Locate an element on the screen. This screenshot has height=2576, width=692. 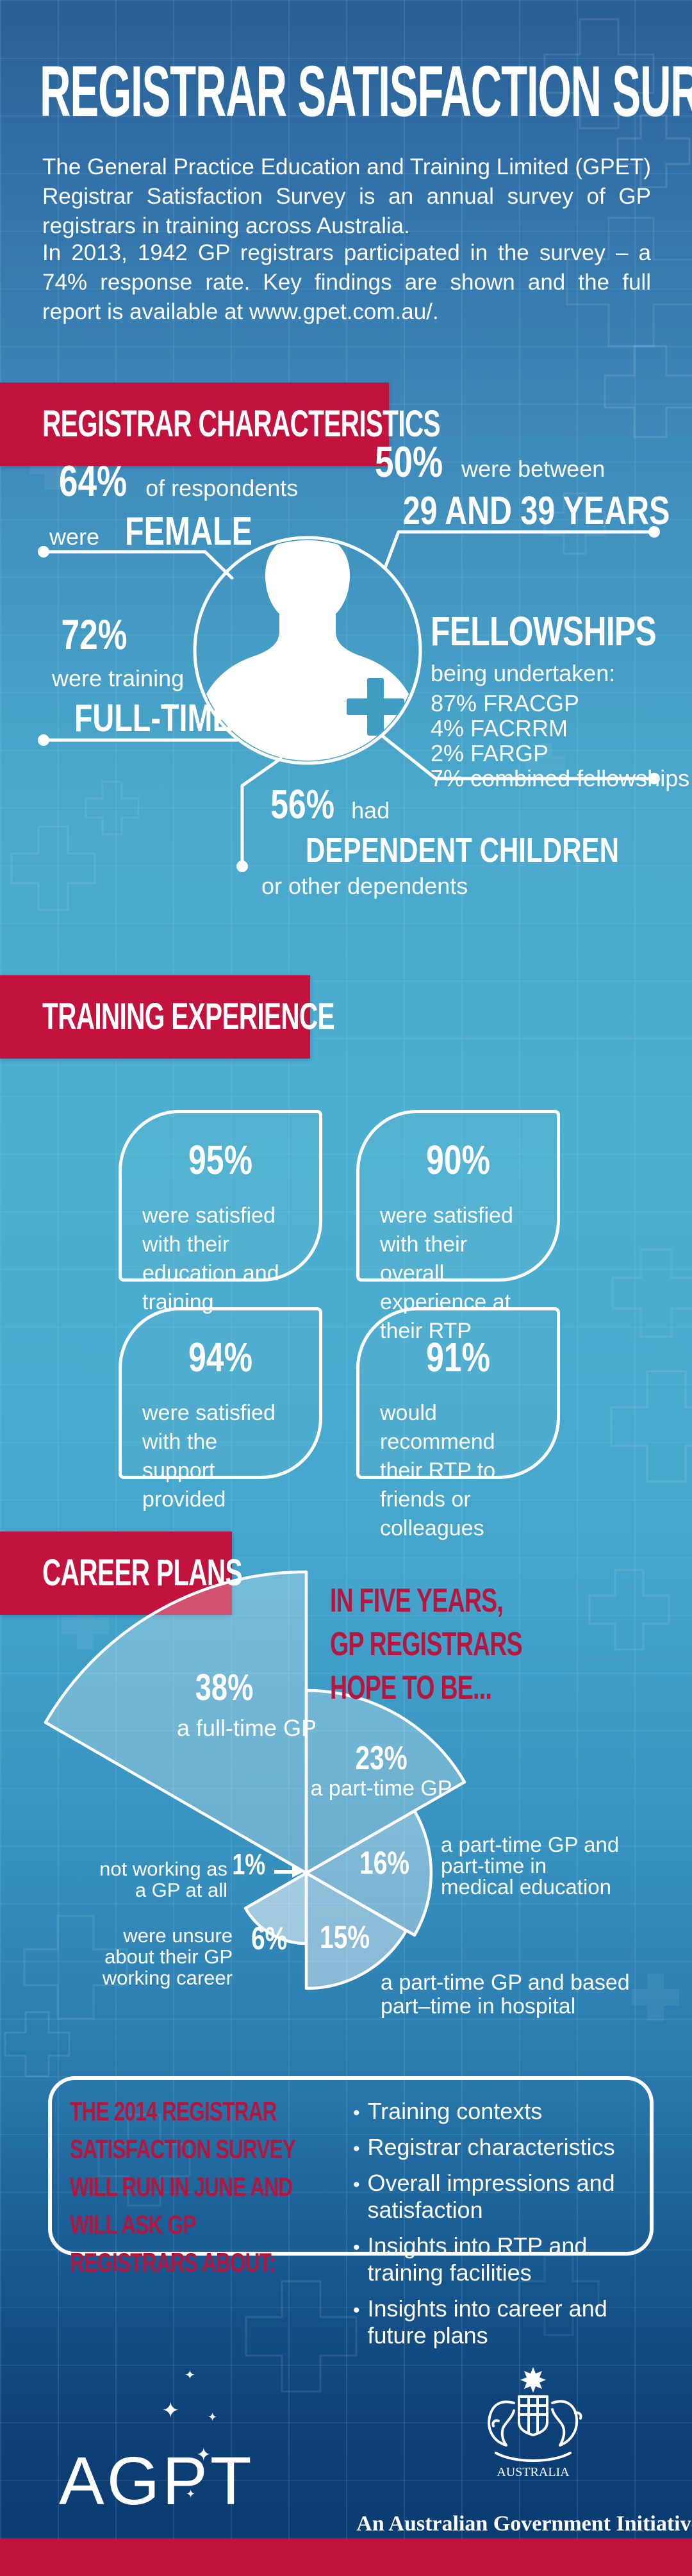
slice-pct-38: 38% is located at coordinates (224, 1687).